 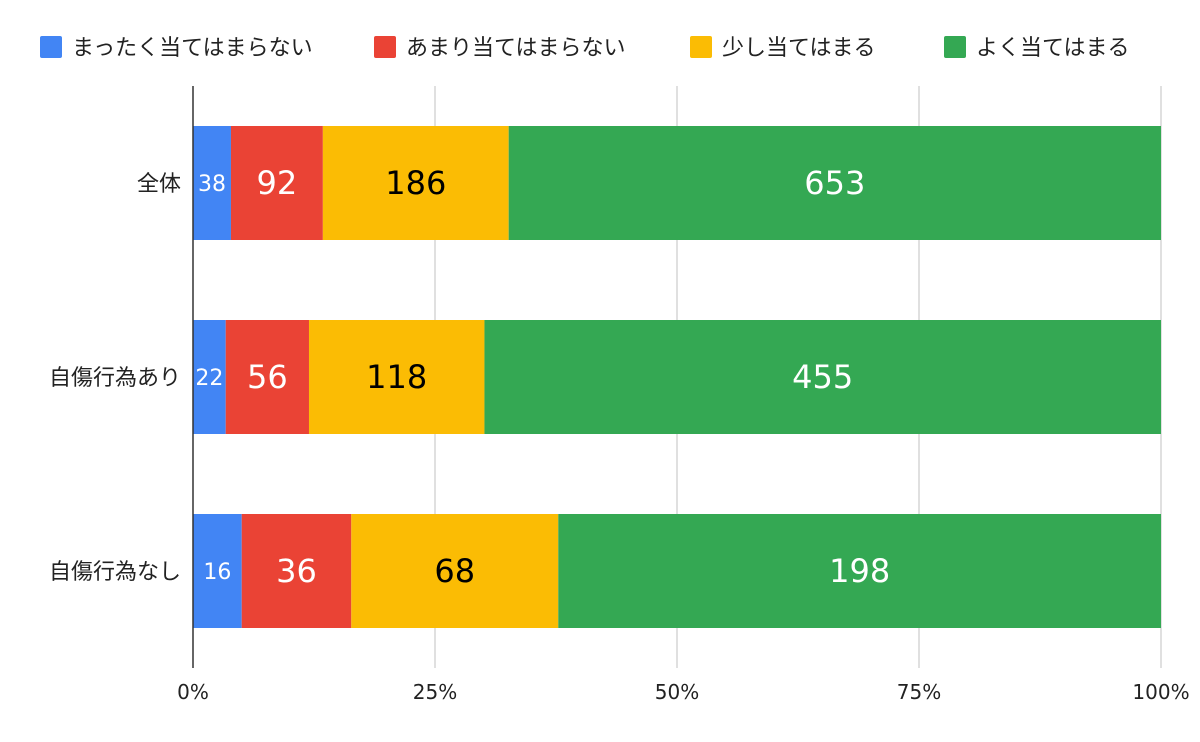 I want to click on category-label: 自傷行為なし, so click(x=115, y=572).